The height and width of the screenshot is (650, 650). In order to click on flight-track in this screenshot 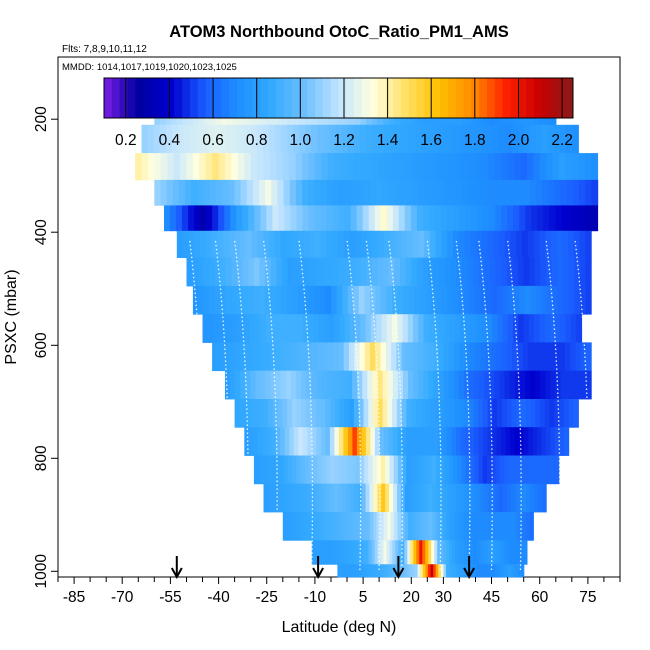, I will do `click(270, 405)`.